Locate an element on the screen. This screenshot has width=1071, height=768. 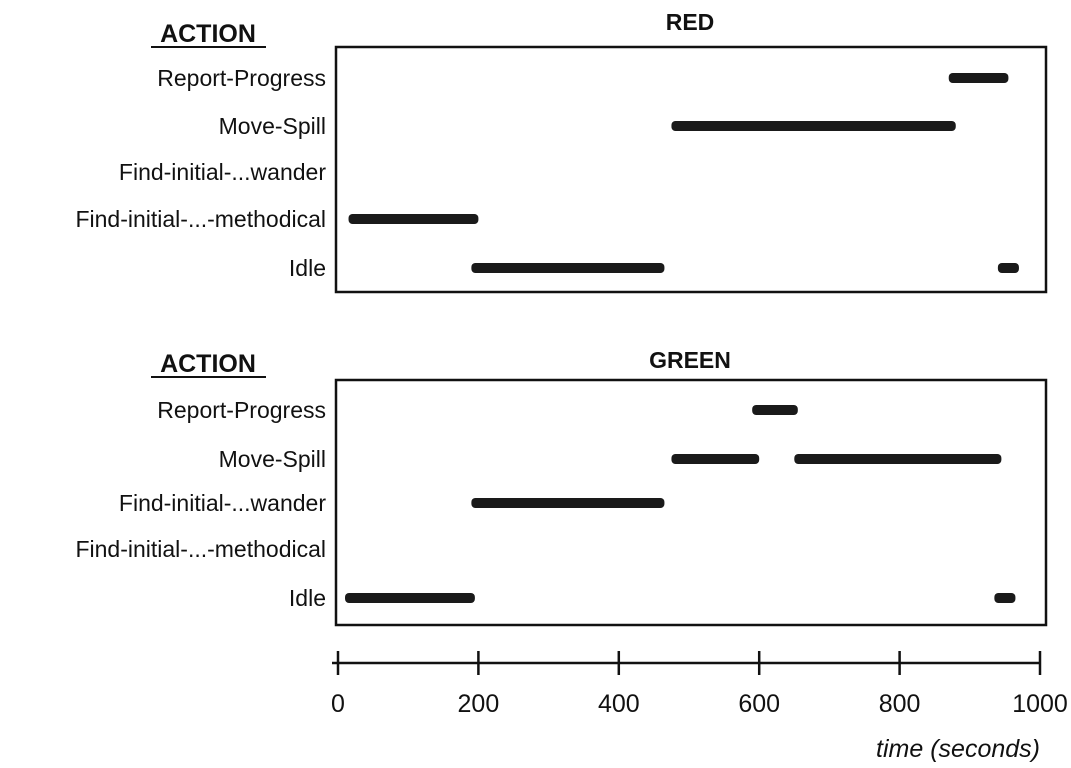
x-tick-label: 0 is located at coordinates (338, 704).